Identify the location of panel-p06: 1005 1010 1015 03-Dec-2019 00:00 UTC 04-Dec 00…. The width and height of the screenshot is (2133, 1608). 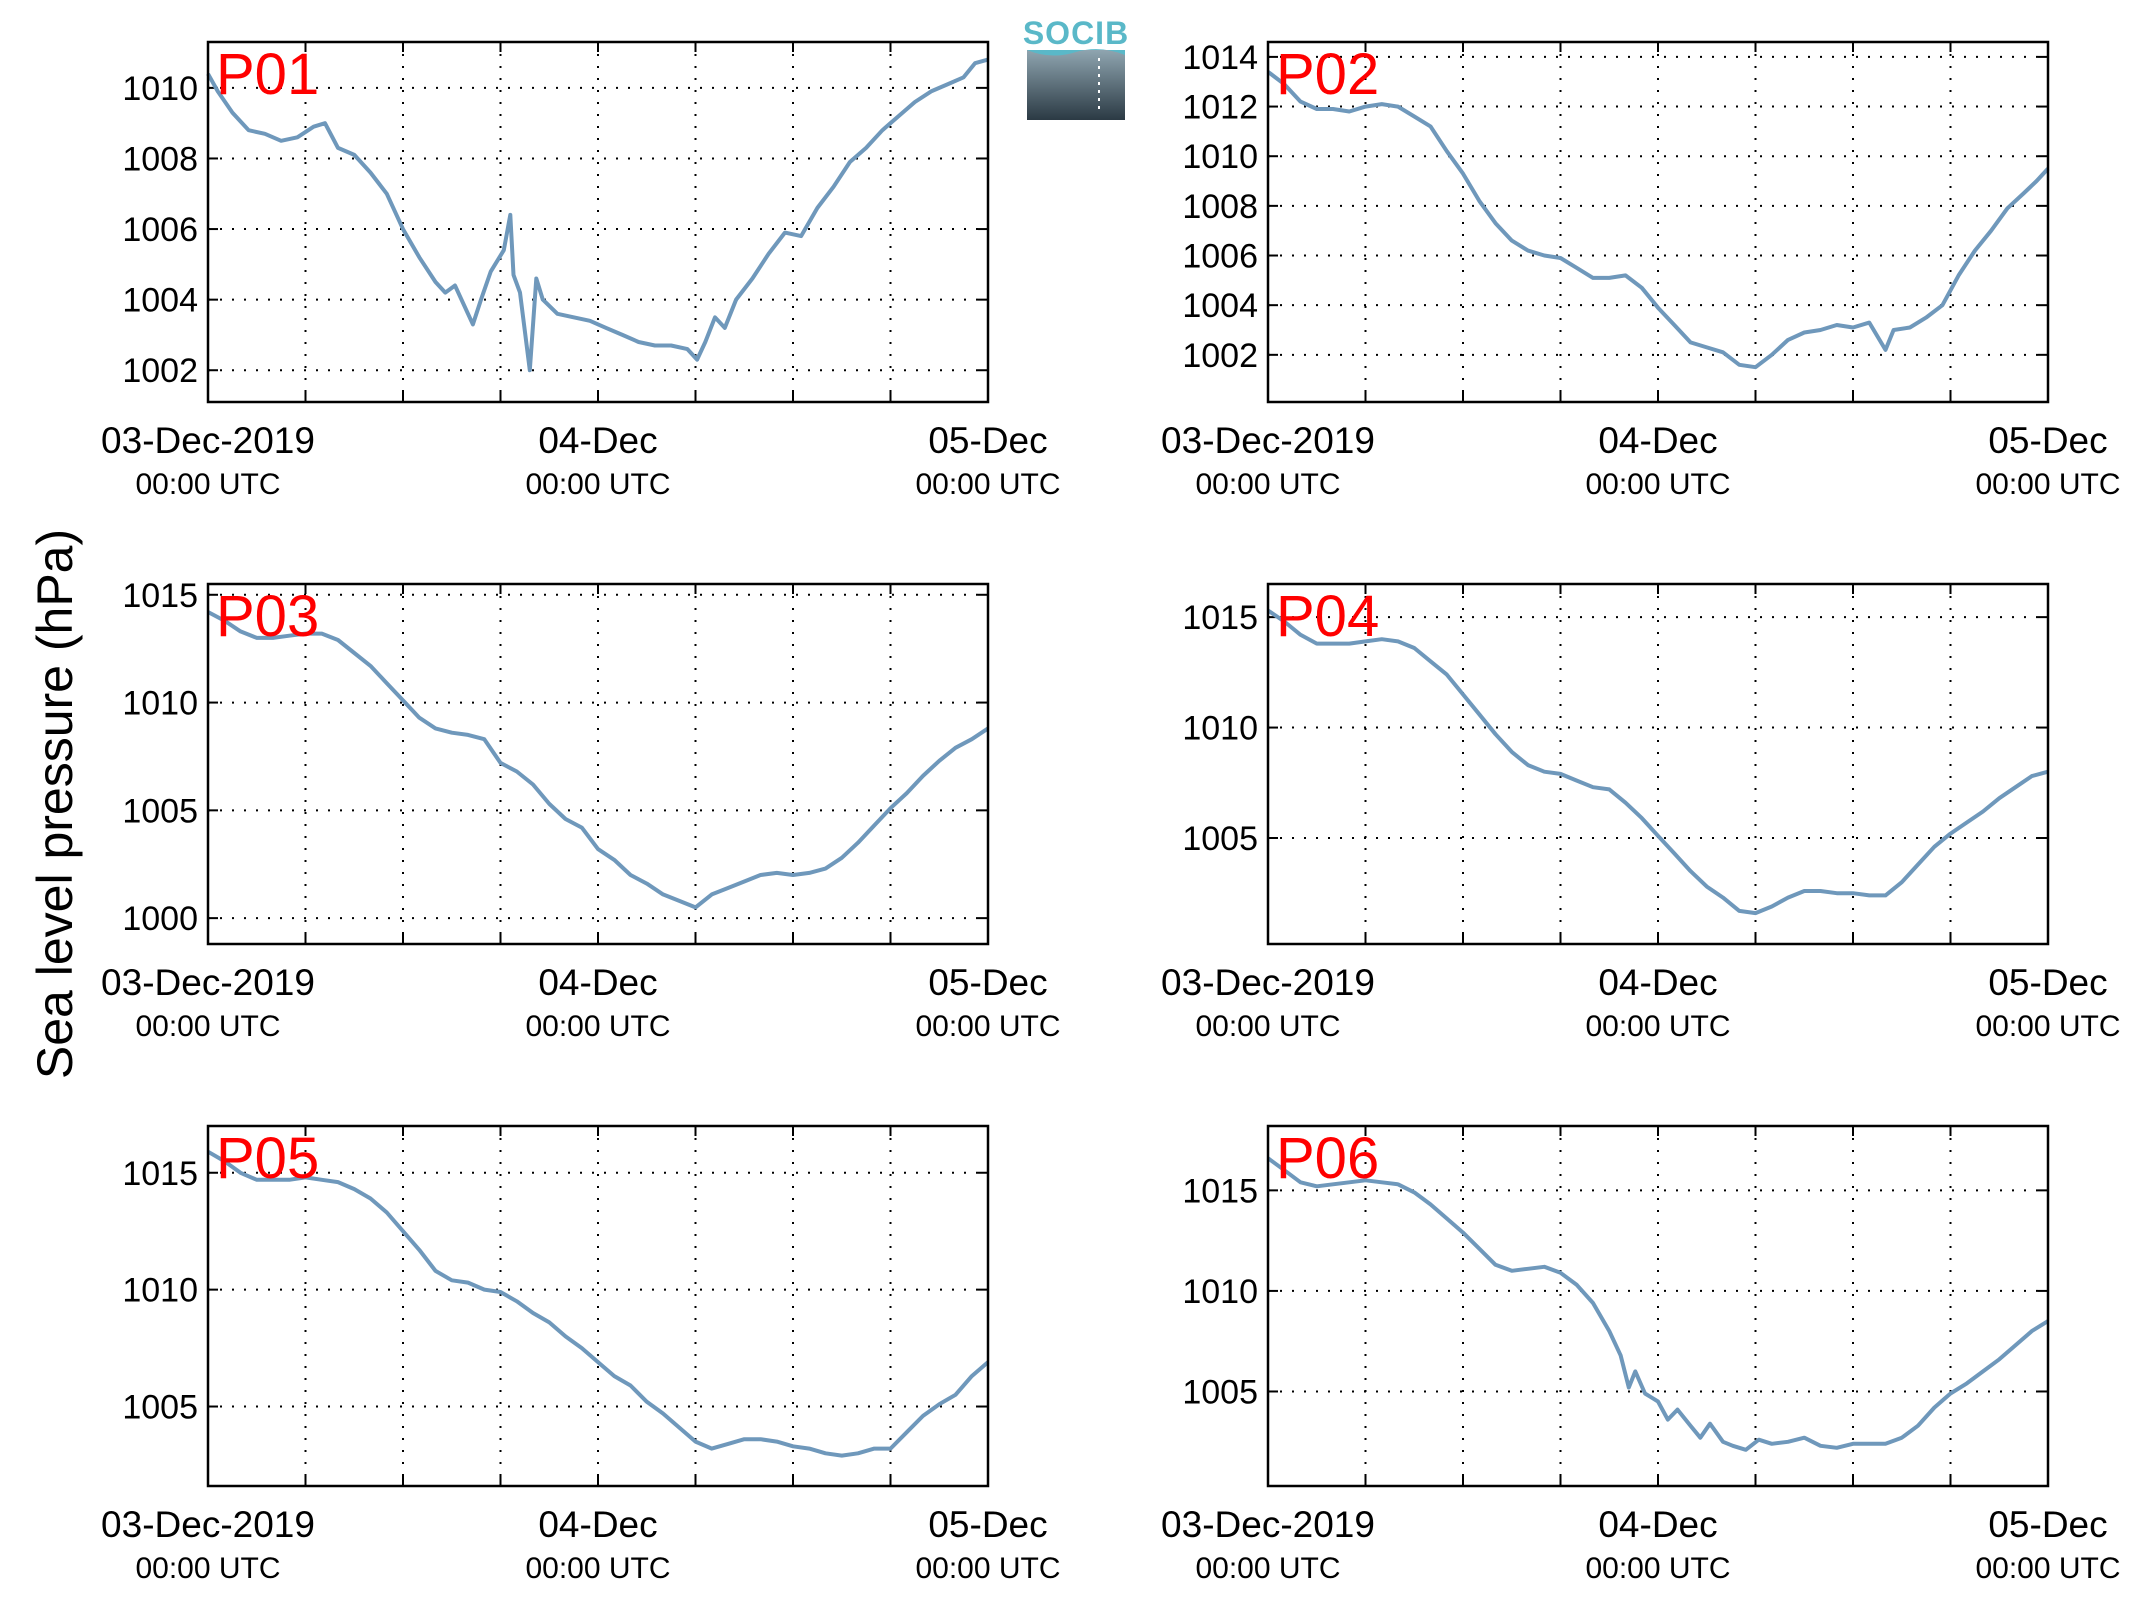
(1641, 1354).